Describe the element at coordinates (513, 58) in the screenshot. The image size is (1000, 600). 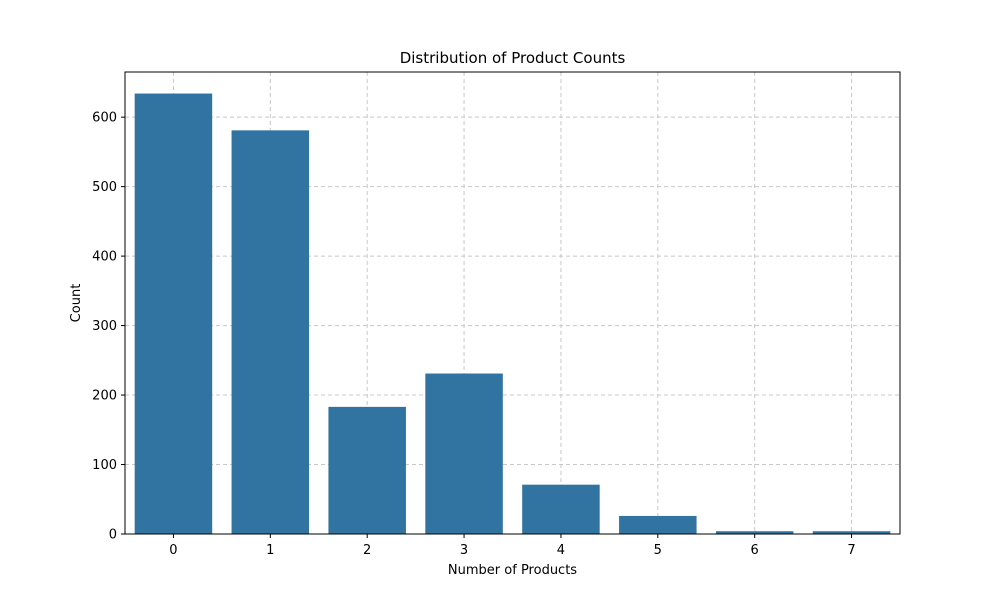
I see `chart-title: Distribution of Product Counts` at that location.